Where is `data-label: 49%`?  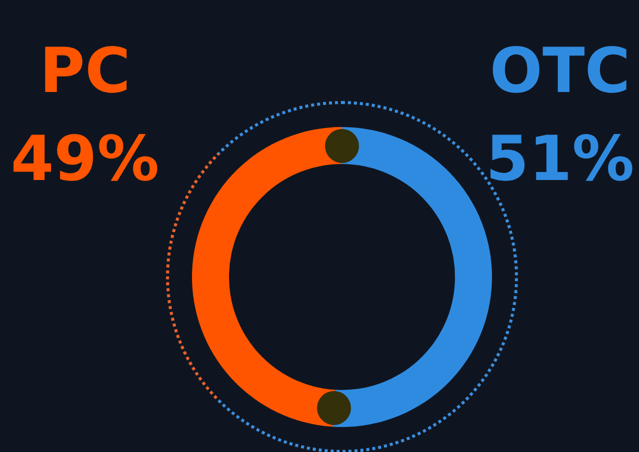 data-label: 49% is located at coordinates (85, 158).